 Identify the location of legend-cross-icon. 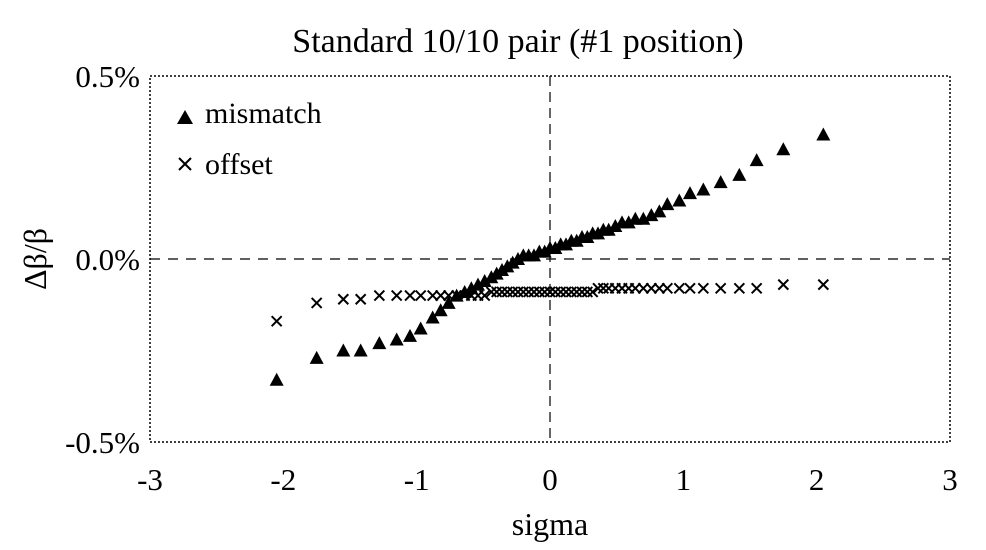
(185, 164).